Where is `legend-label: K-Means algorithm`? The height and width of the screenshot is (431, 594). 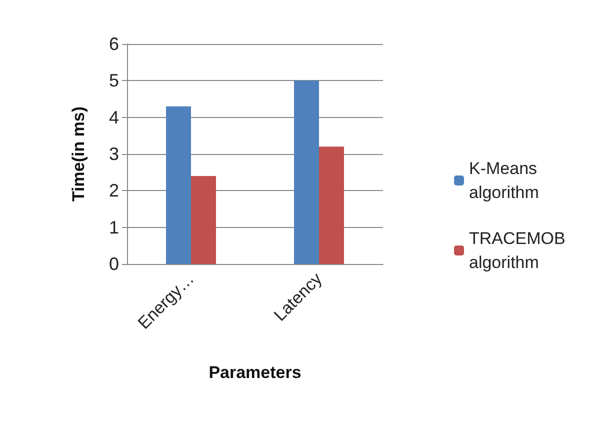 legend-label: K-Means algorithm is located at coordinates (505, 180).